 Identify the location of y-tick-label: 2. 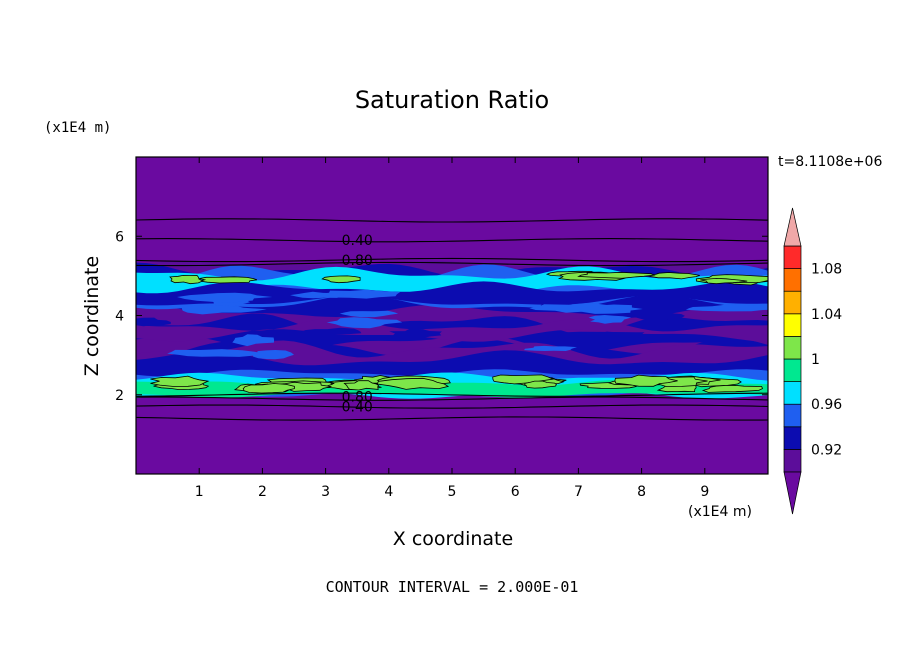
(119, 396).